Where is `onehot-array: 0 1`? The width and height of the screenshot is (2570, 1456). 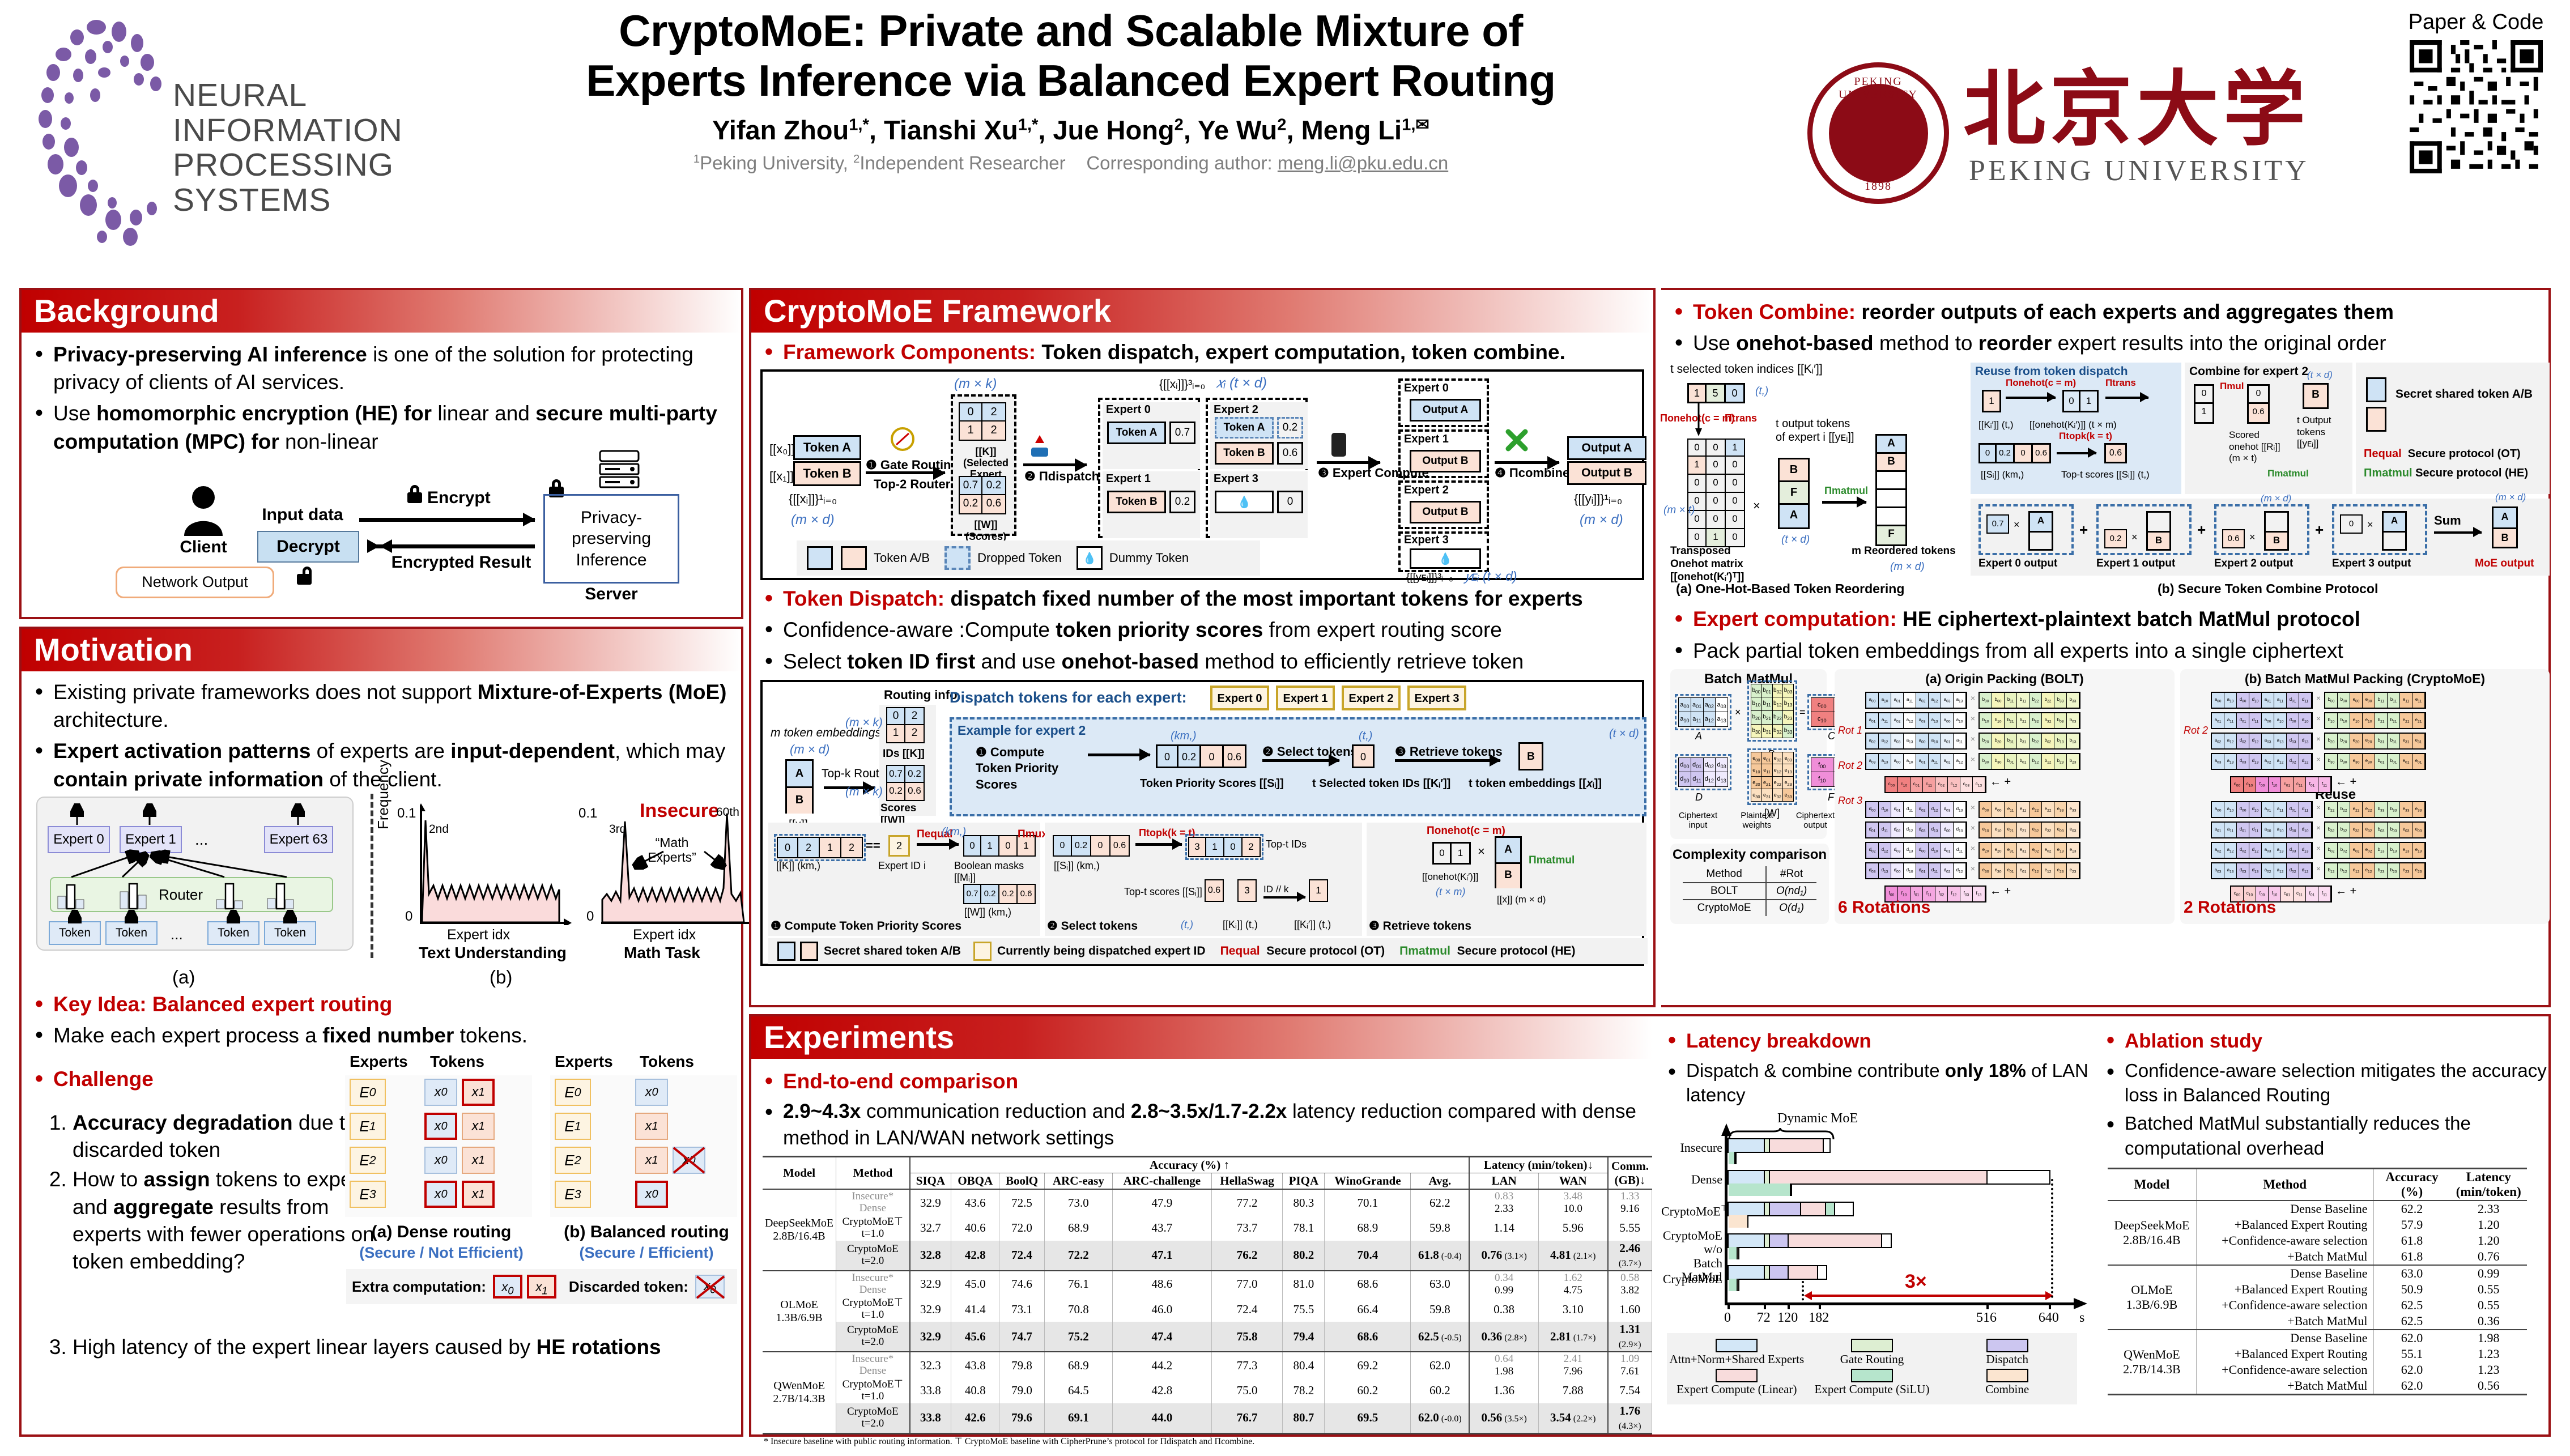
onehot-array: 0 1 is located at coordinates (1451, 853).